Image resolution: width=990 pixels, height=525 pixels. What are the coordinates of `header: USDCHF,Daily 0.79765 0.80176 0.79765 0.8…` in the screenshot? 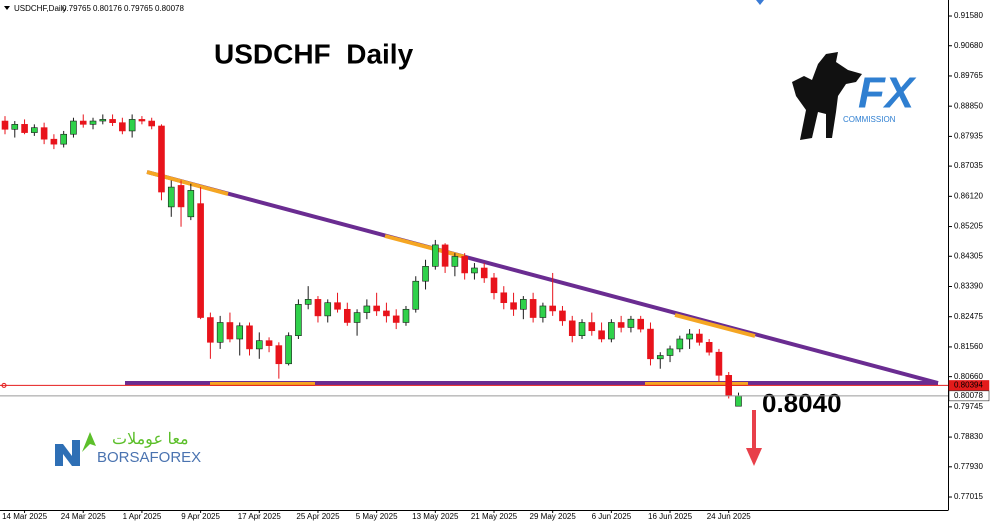 It's located at (99, 8).